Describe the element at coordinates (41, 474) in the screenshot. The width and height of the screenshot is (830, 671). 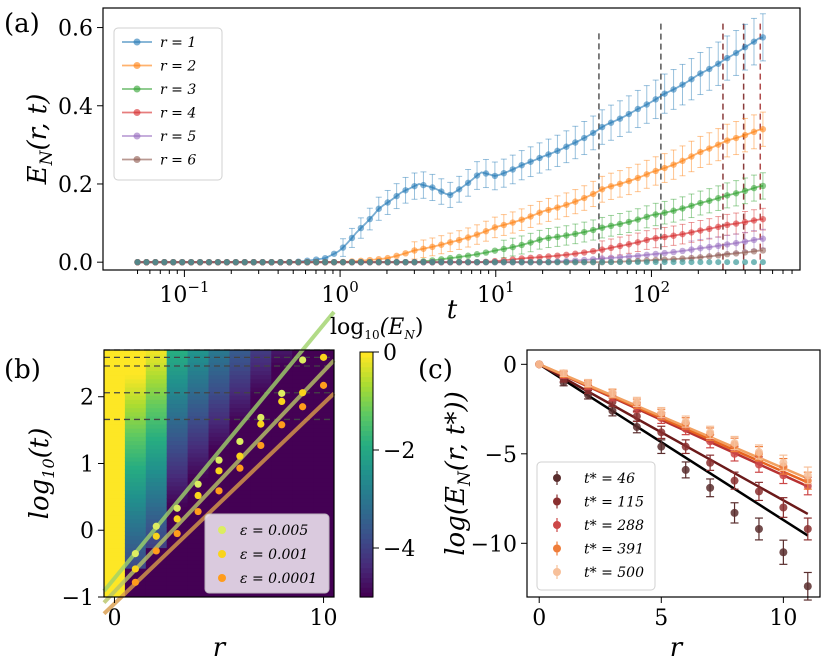
I see `y-axis-label: log10(t)` at that location.